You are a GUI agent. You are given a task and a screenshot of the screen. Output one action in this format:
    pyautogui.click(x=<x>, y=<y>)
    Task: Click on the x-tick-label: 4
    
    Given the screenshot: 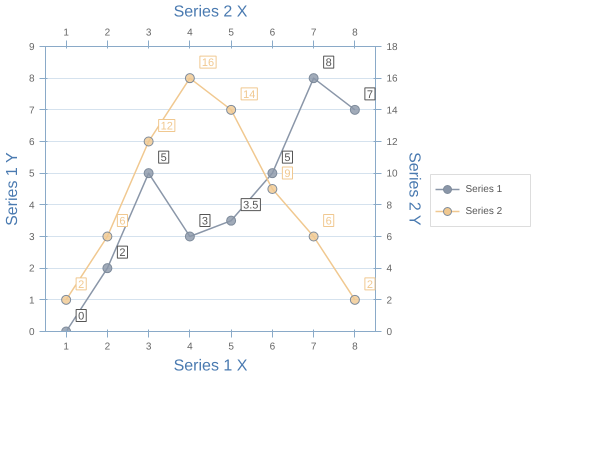 What is the action you would take?
    pyautogui.click(x=190, y=33)
    